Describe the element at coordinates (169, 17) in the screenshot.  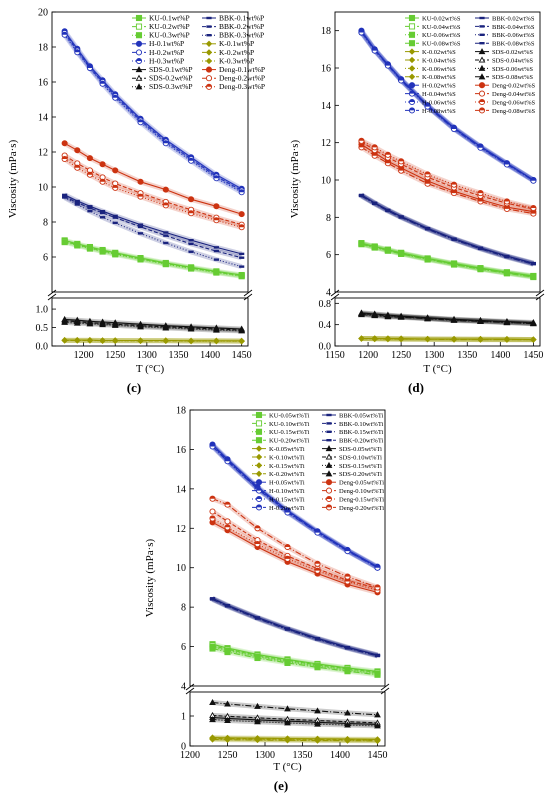
I see `legend-entry: KU-0.1wt%P` at that location.